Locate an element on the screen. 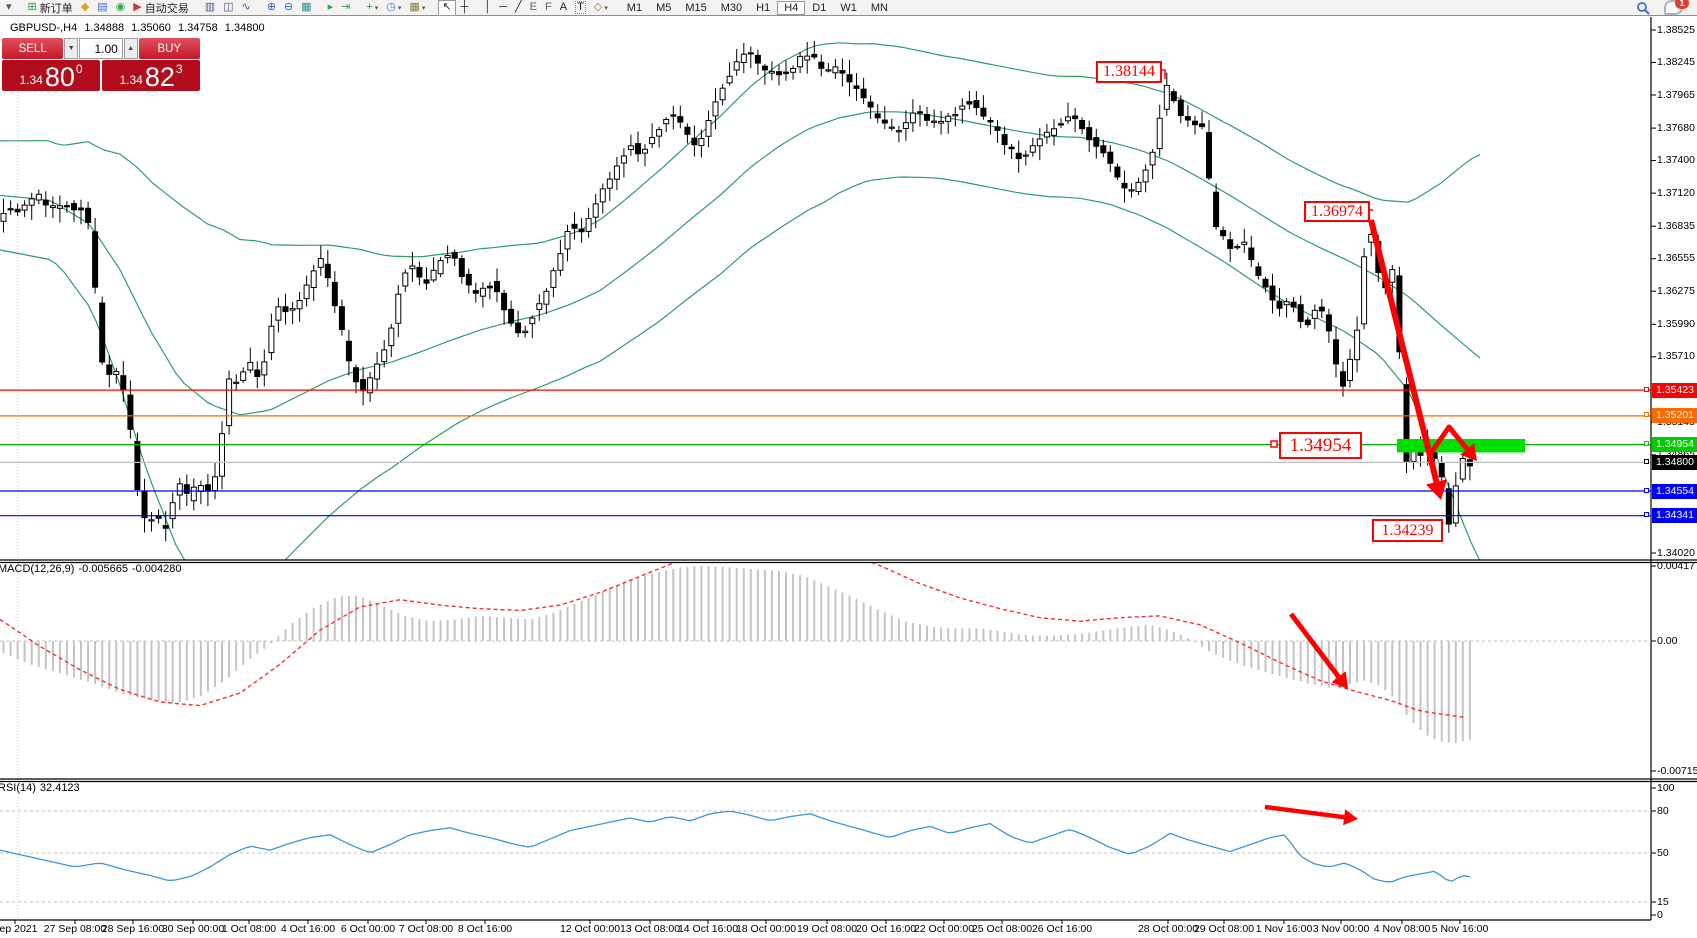  volume-input: 1.00 is located at coordinates (101, 48).